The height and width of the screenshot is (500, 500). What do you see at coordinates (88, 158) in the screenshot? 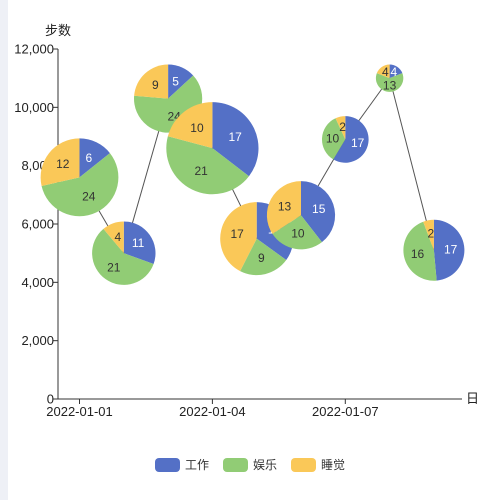
I see `slice-value-label: 6` at bounding box center [88, 158].